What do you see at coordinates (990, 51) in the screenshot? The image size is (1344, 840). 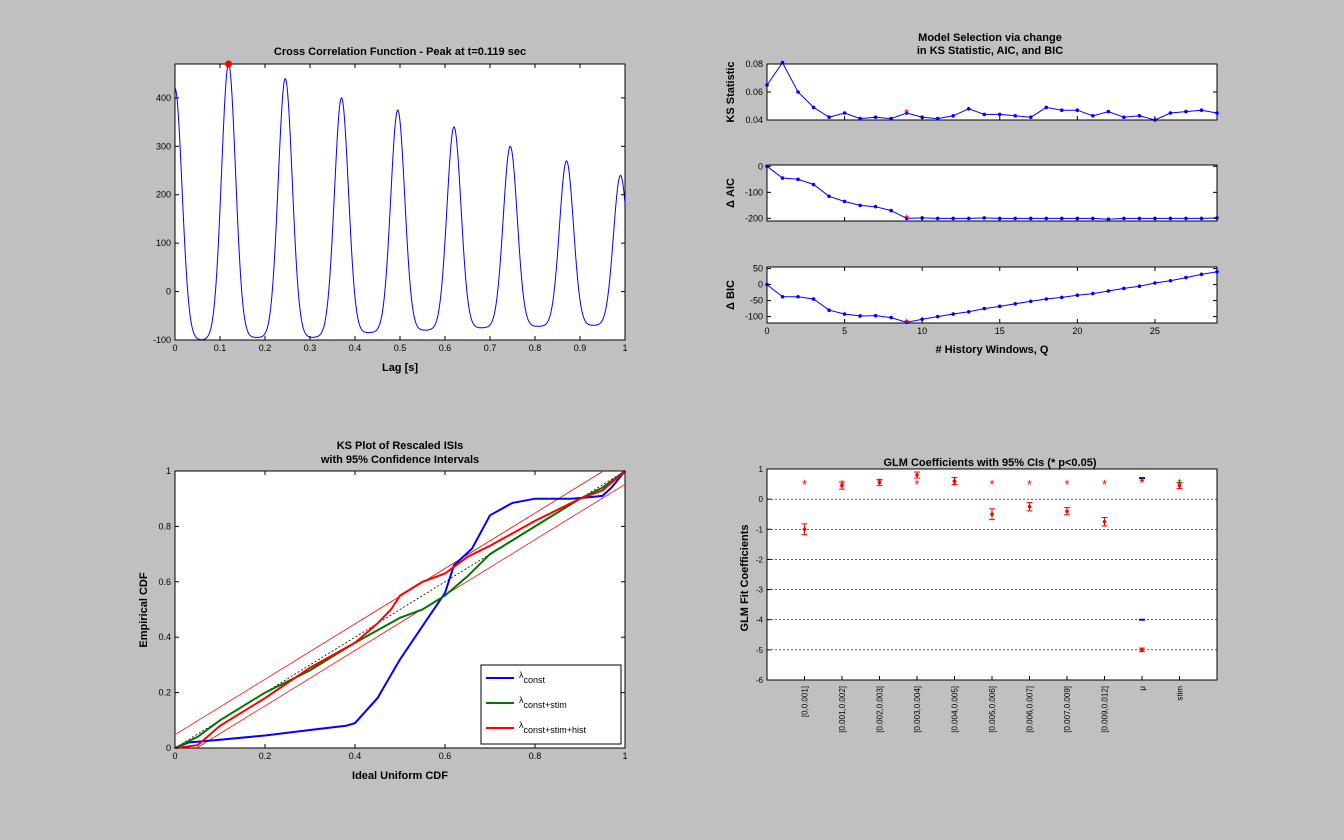 I see `model-selection-title-line2: in KS Statistic, AIC, and BIC` at bounding box center [990, 51].